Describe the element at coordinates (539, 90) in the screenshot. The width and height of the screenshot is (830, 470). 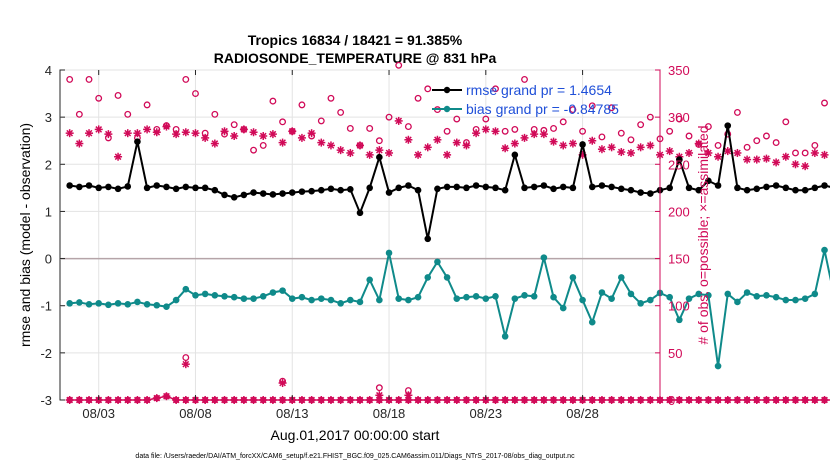
I see `legend-rmse-label: rmse grand pr = 1.4654` at that location.